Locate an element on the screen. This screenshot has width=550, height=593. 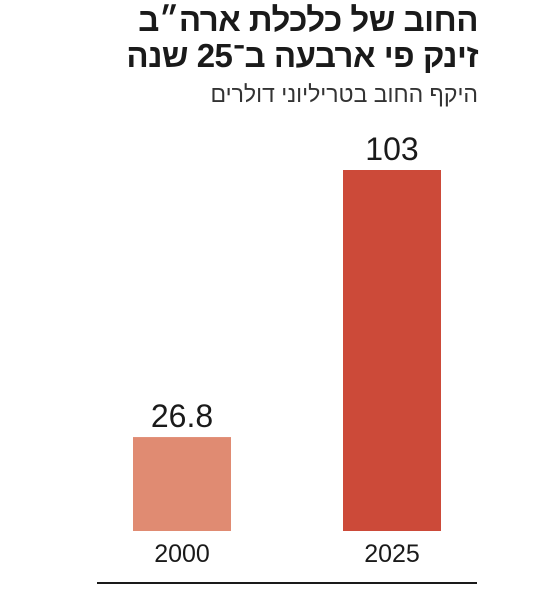
x-tick-label: 2000 is located at coordinates (182, 554).